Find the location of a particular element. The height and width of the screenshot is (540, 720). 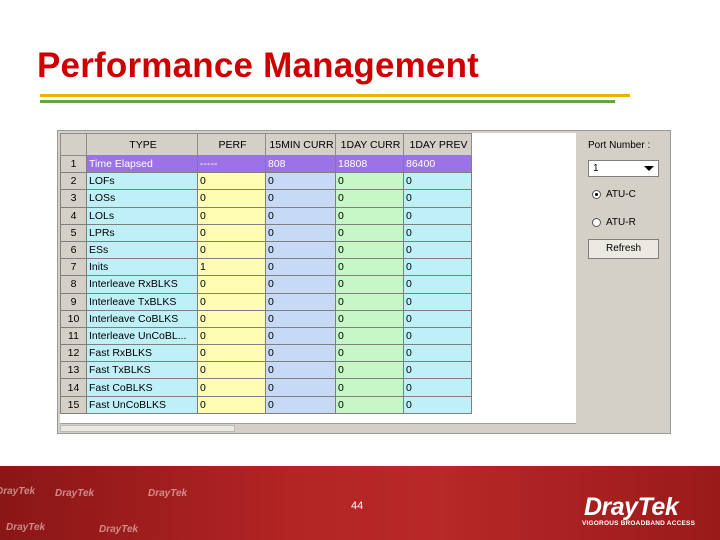

table-row: 7 Inits 1 0 0 0 is located at coordinates (266, 267).